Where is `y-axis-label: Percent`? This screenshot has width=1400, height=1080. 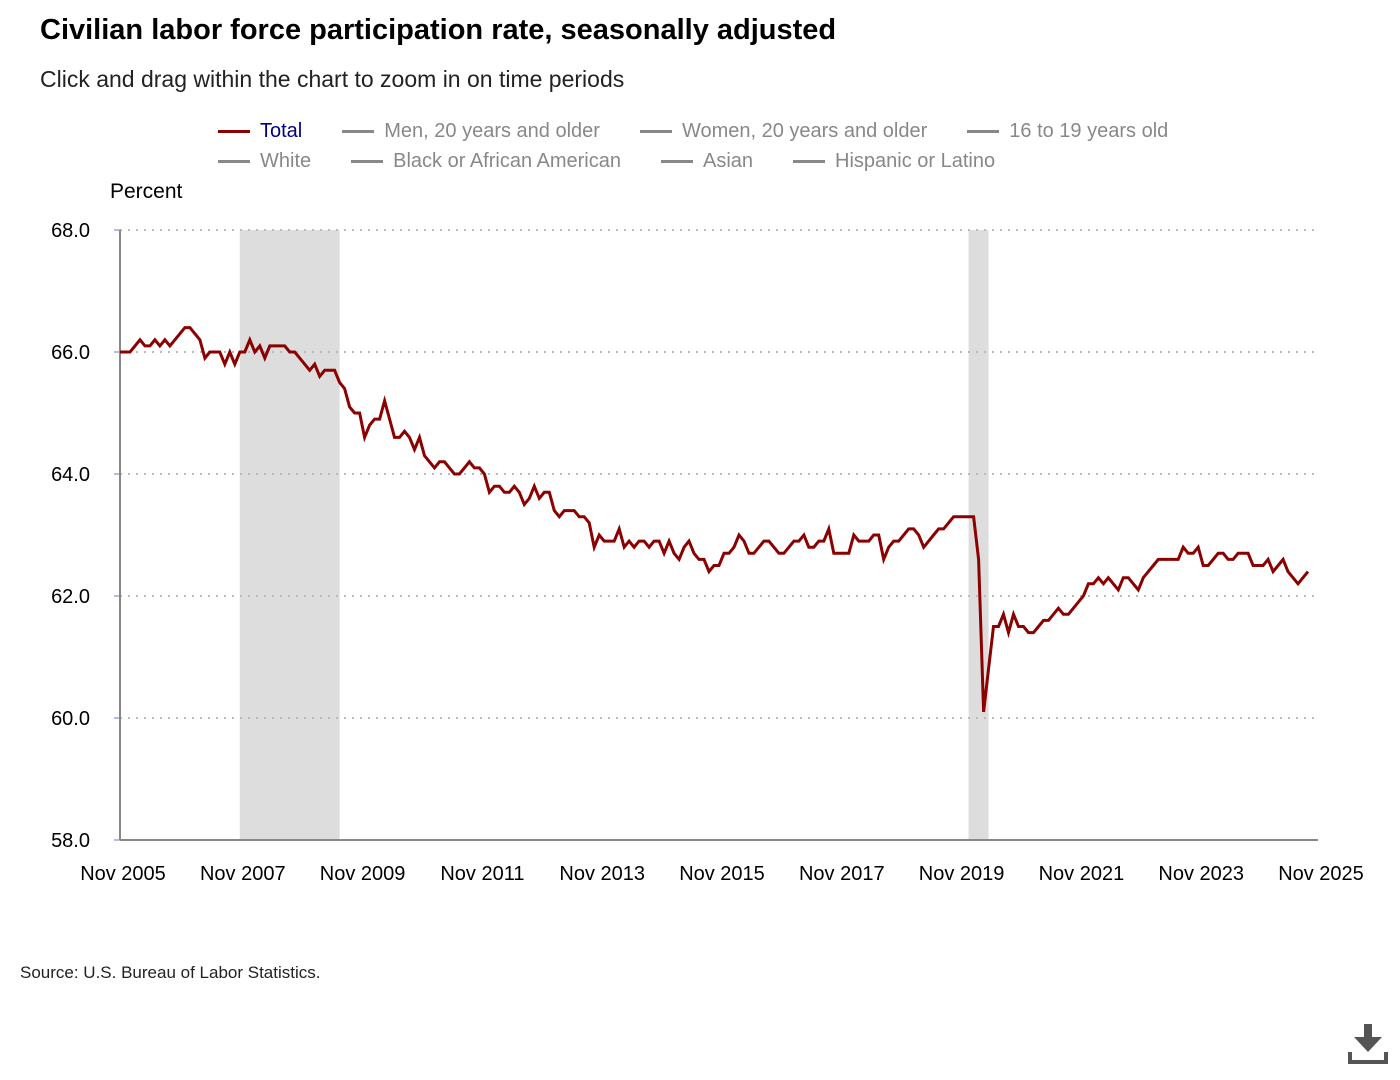 y-axis-label: Percent is located at coordinates (146, 191).